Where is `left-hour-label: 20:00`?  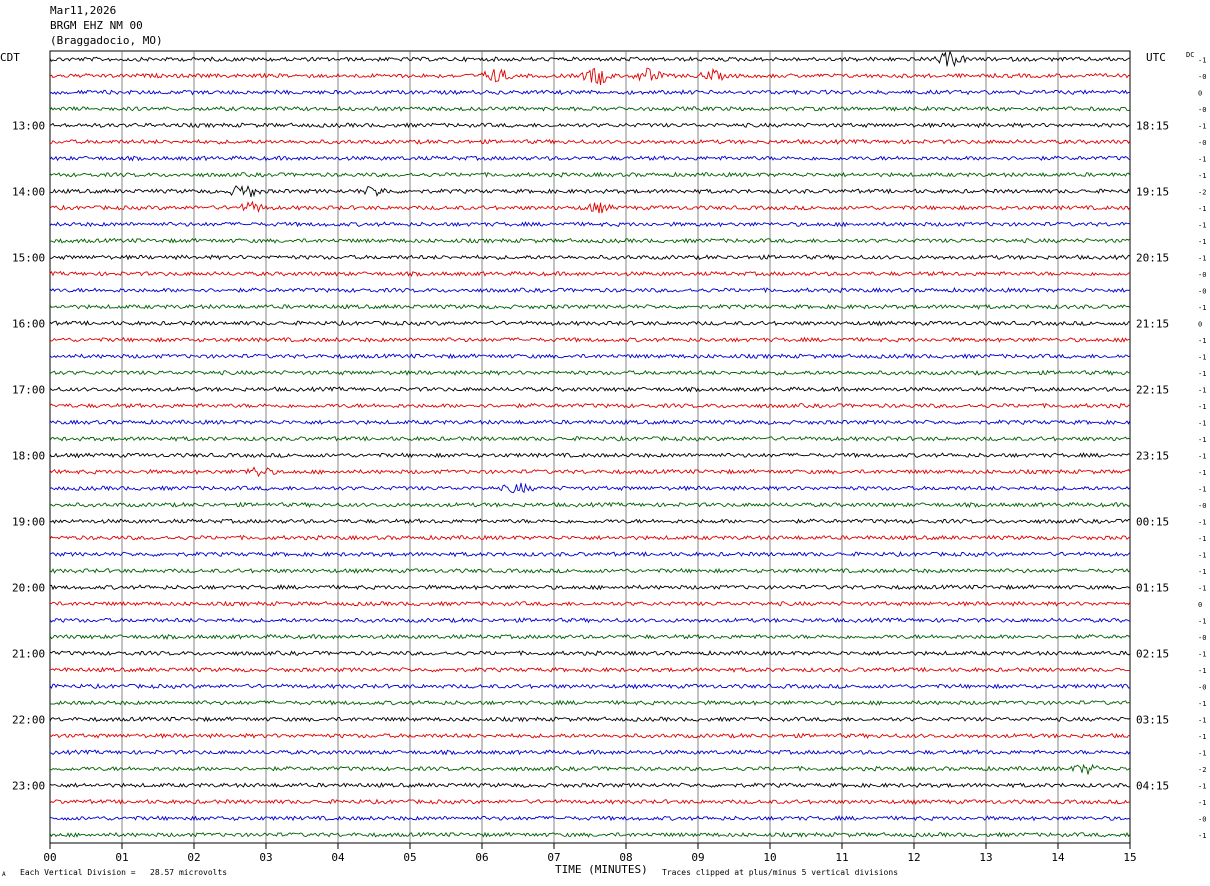 left-hour-label: 20:00 is located at coordinates (28, 587).